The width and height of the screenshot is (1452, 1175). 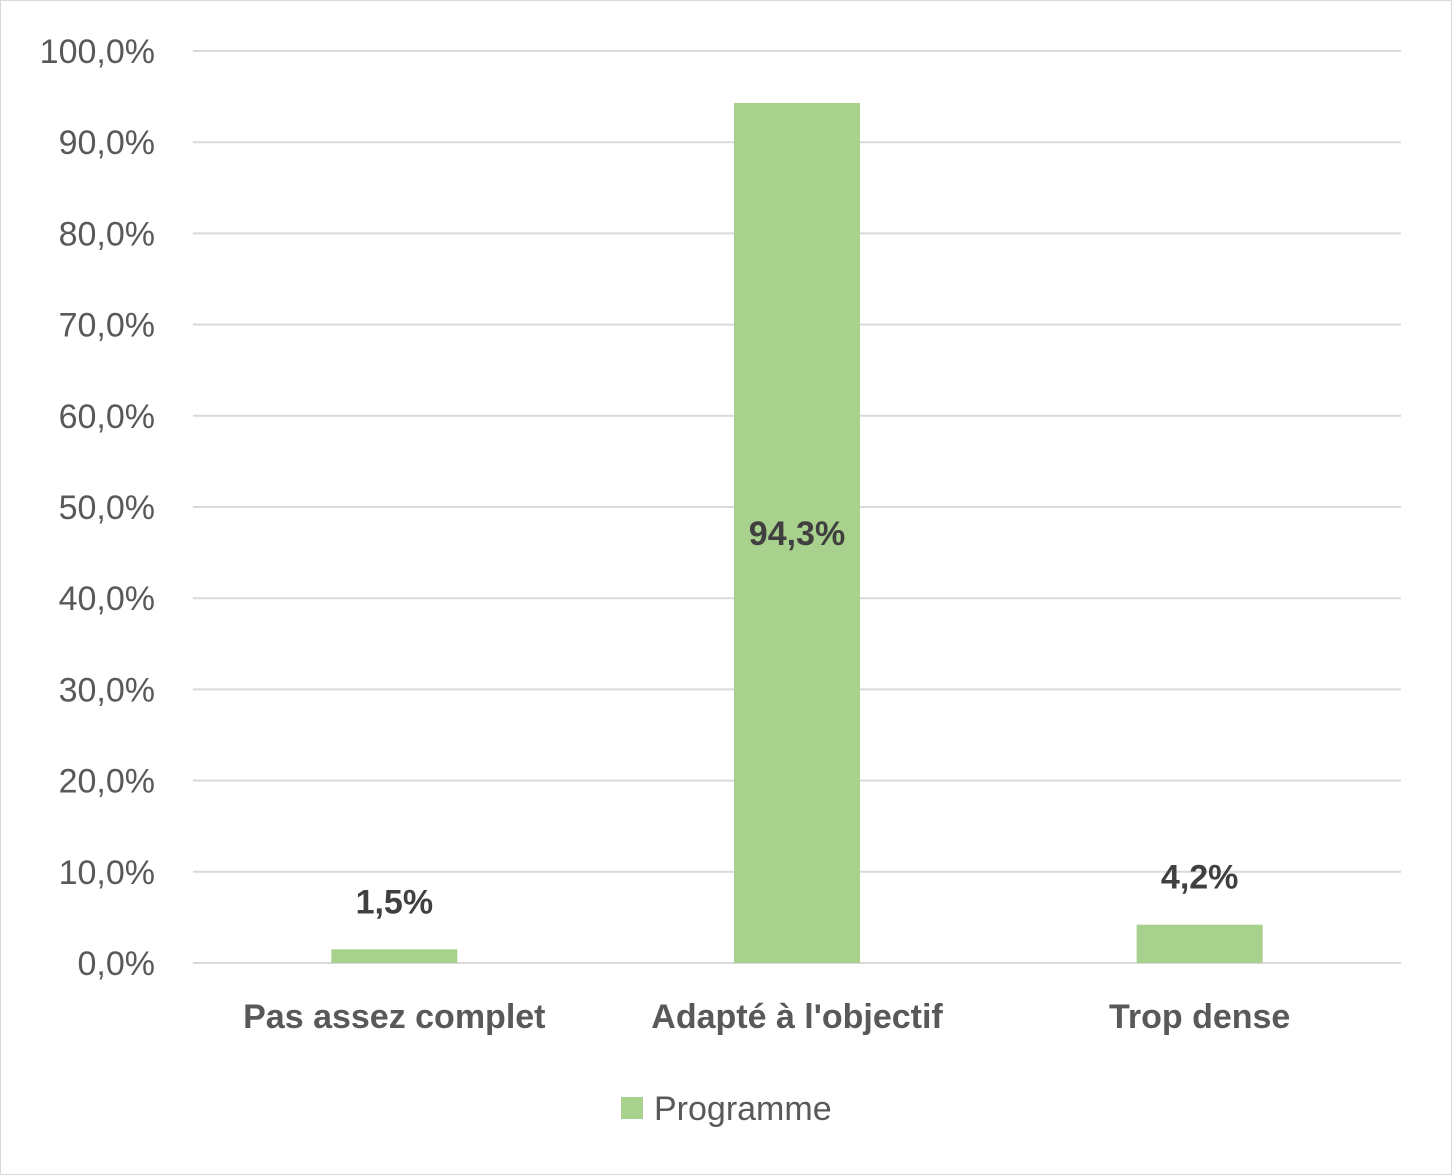 What do you see at coordinates (107, 782) in the screenshot?
I see `y-tick-label: 20,0%` at bounding box center [107, 782].